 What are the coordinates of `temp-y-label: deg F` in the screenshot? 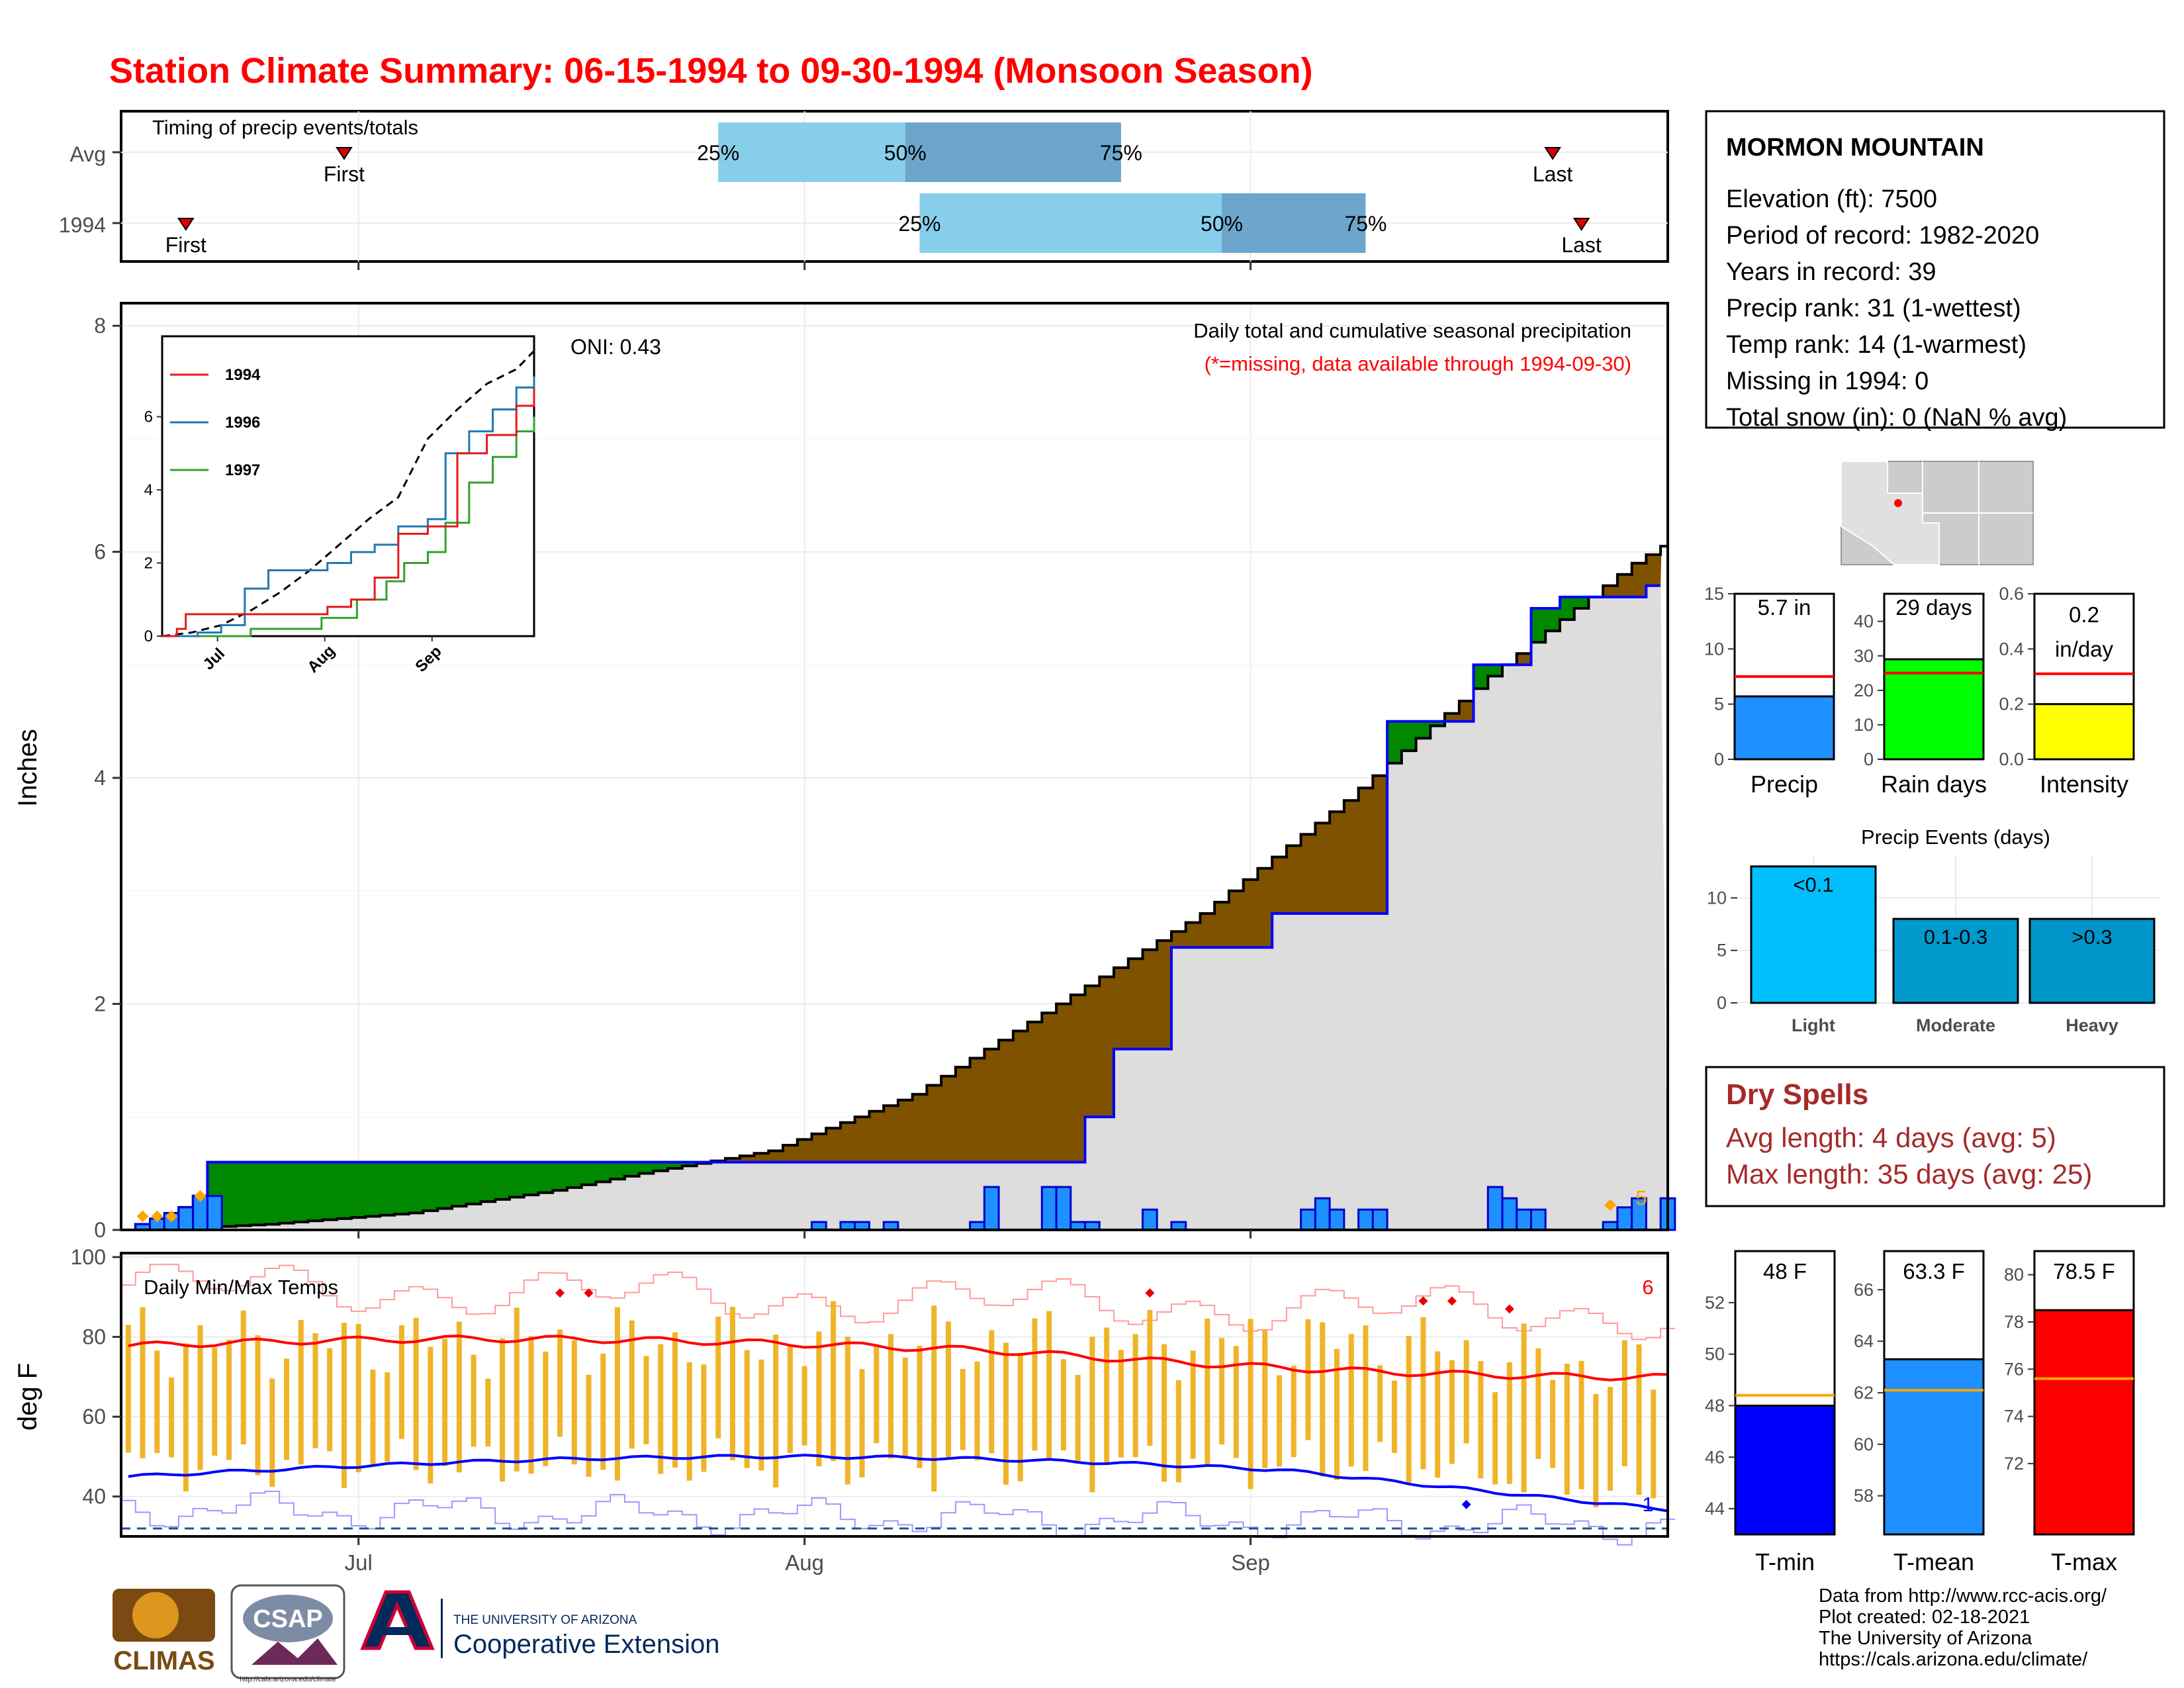 It's located at (28, 1396).